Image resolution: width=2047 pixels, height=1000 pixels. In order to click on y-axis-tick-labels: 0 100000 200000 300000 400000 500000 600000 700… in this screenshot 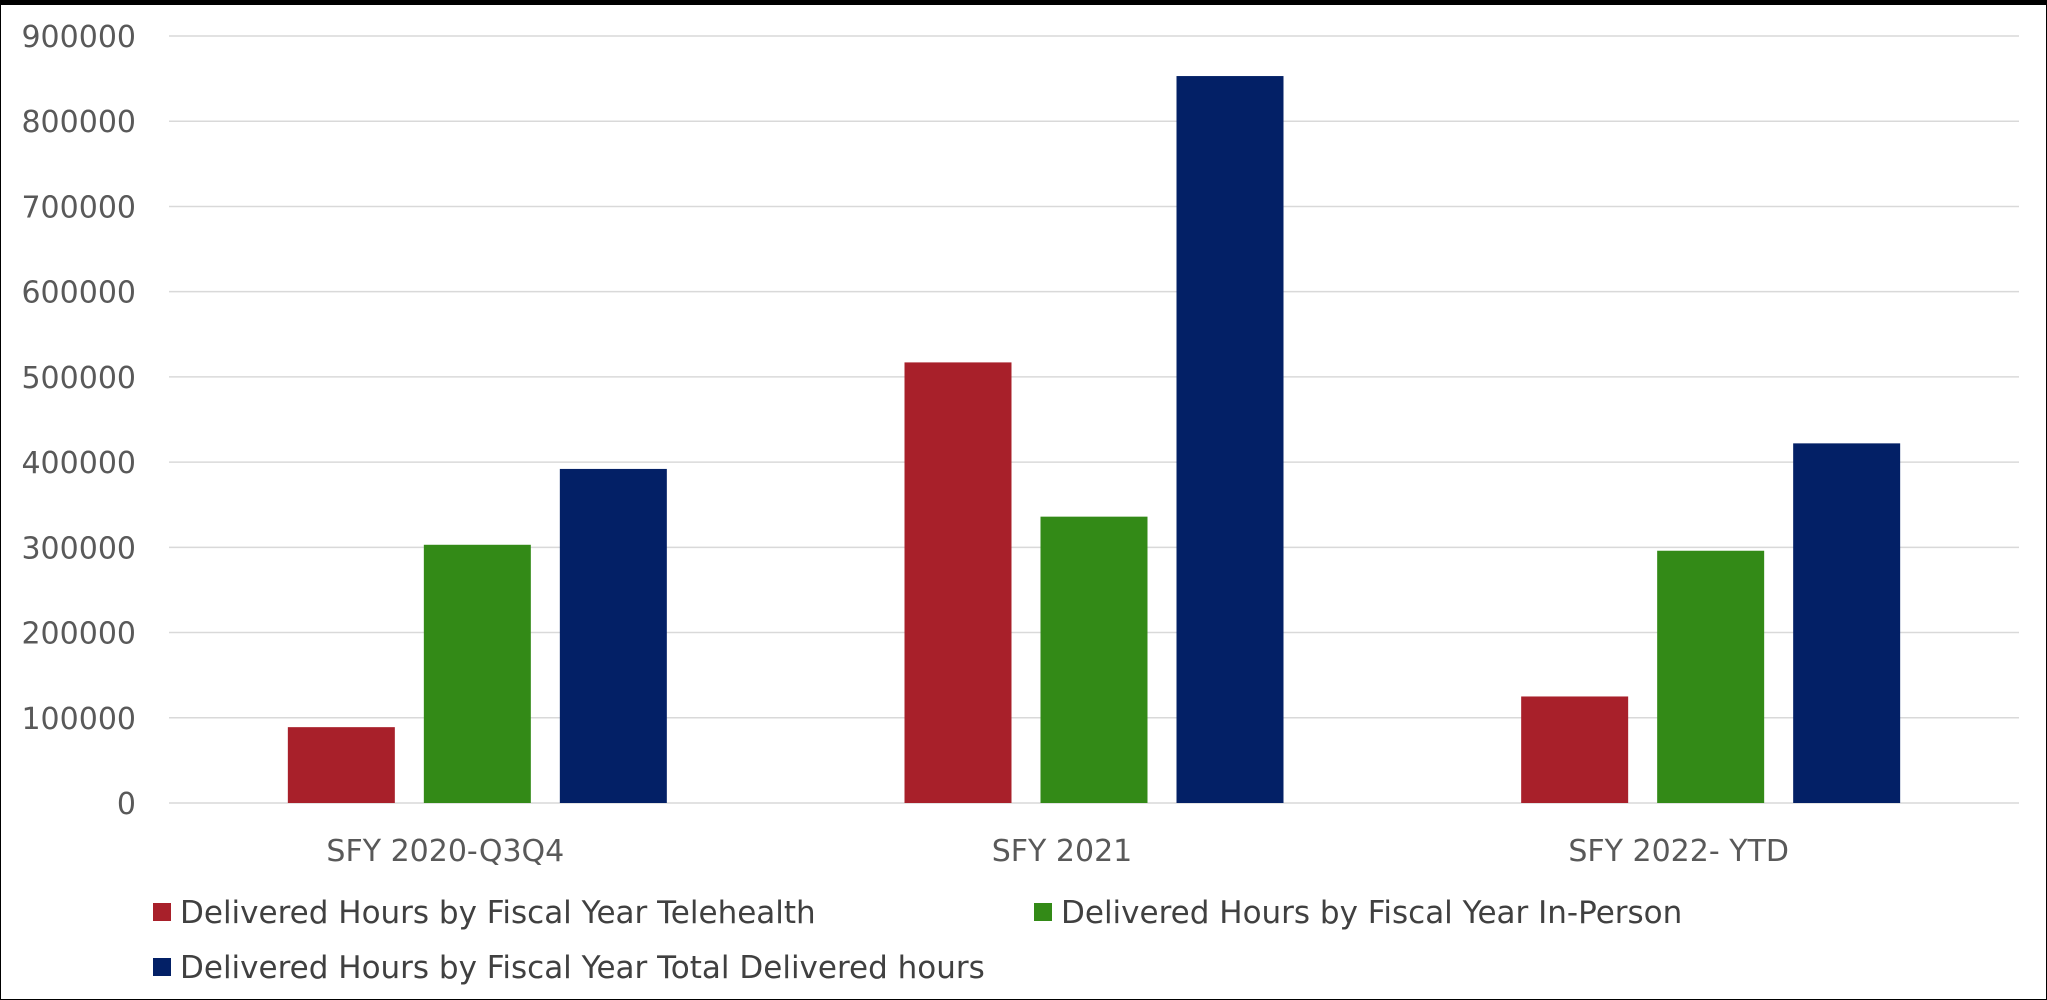, I will do `click(78, 421)`.